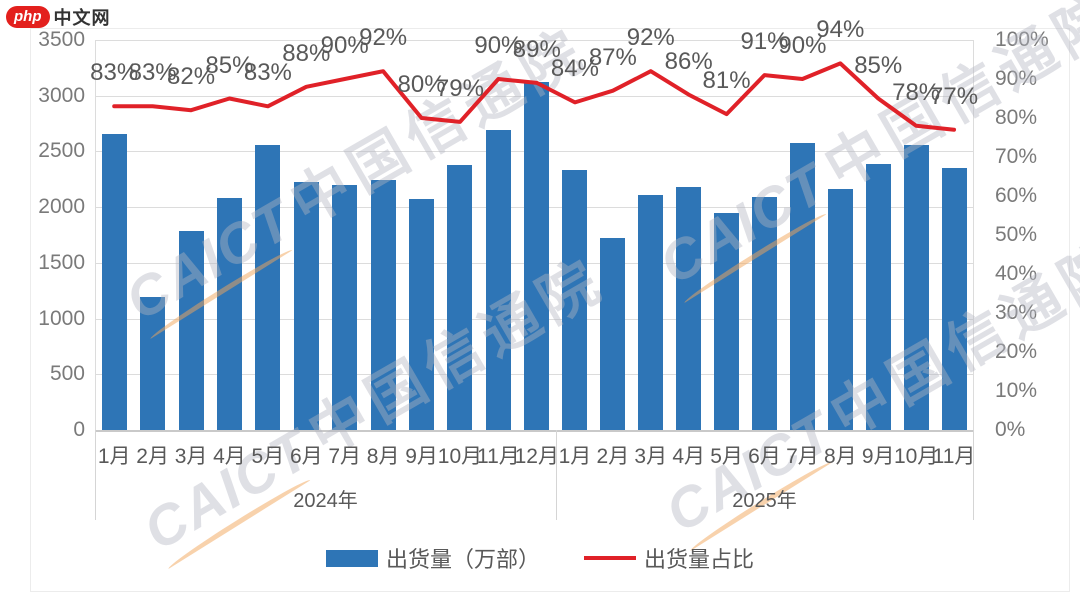 Image resolution: width=1080 pixels, height=606 pixels. I want to click on line-data-label: 91%, so click(764, 42).